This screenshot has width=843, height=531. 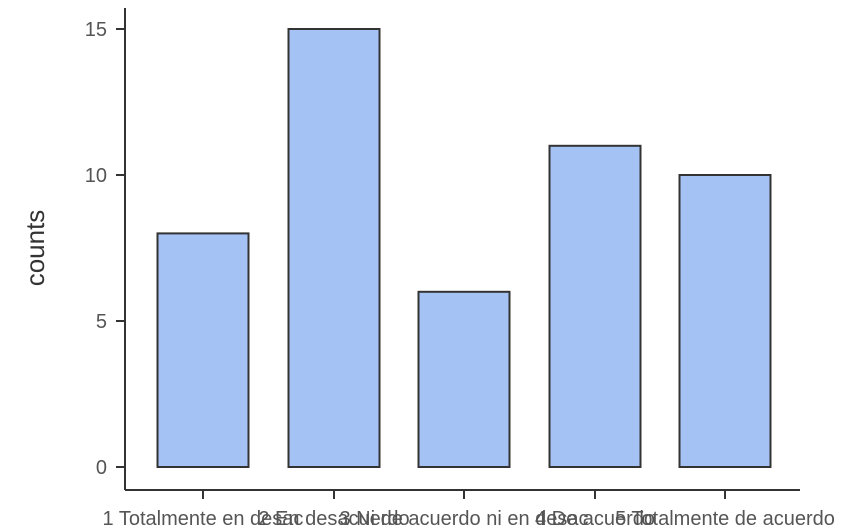 I want to click on y-ticks-group: 0 5 10 15, so click(x=105, y=249).